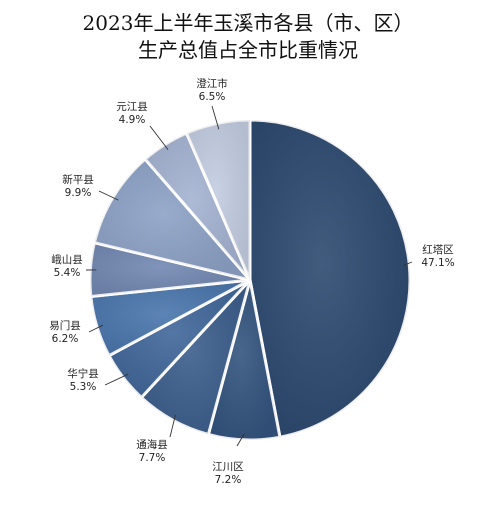 This screenshot has height=506, width=496. What do you see at coordinates (248, 23) in the screenshot?
I see `chart-title: 2023年上半年玉溪市各县（市、区）` at bounding box center [248, 23].